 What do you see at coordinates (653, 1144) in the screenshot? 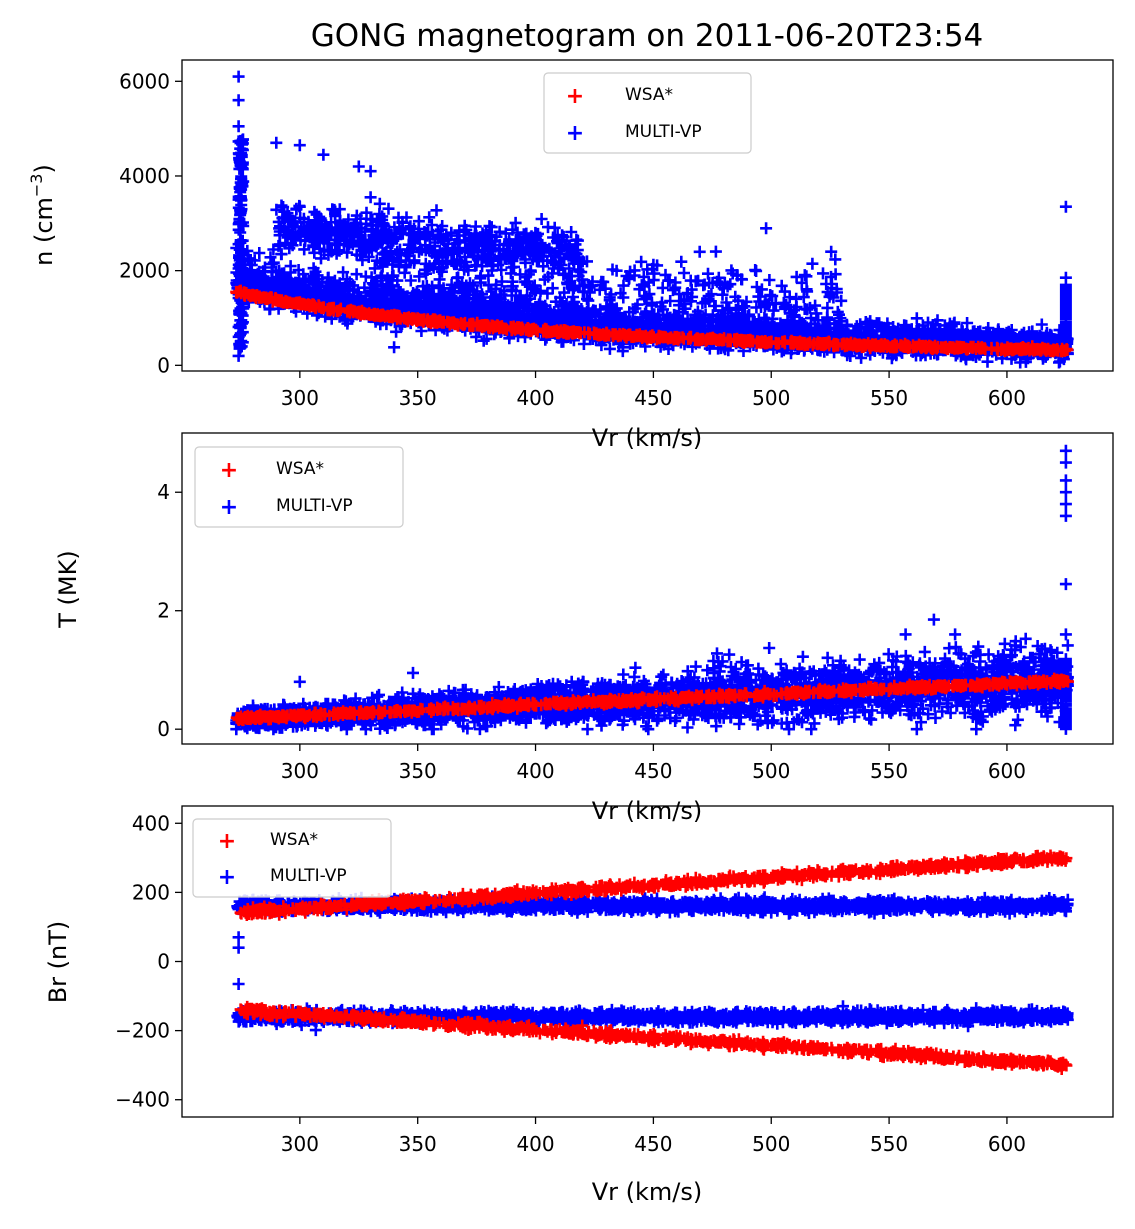
I see `br-xtick-label: 450` at bounding box center [653, 1144].